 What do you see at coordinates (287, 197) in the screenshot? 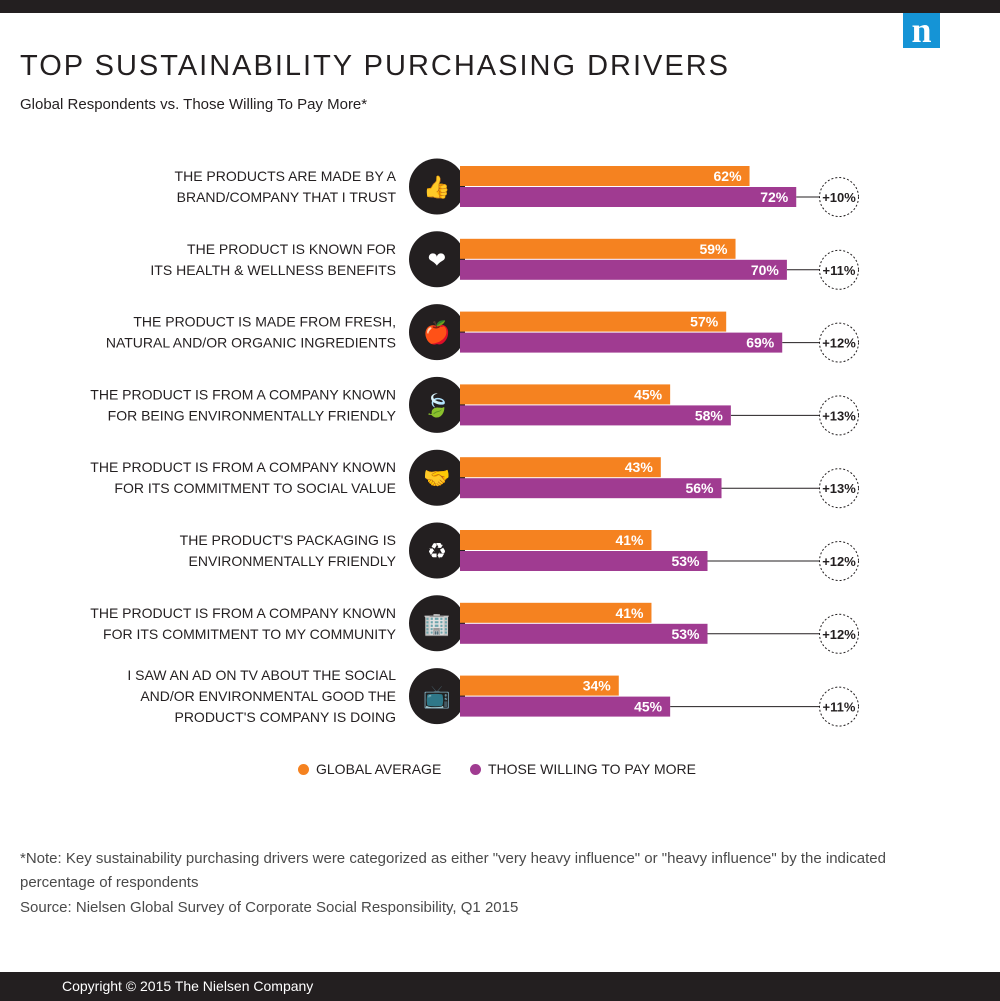
I see `category-label: BRAND/COMPANY THAT I TRUST` at bounding box center [287, 197].